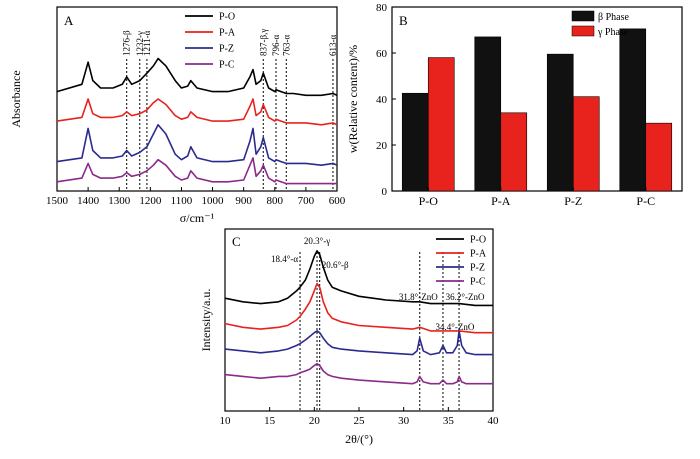  What do you see at coordinates (196, 197) in the screenshot?
I see `panel-a-x-ticks: 1500 1400 1300 1200 1100 1000 900 800 700 600` at bounding box center [196, 197].